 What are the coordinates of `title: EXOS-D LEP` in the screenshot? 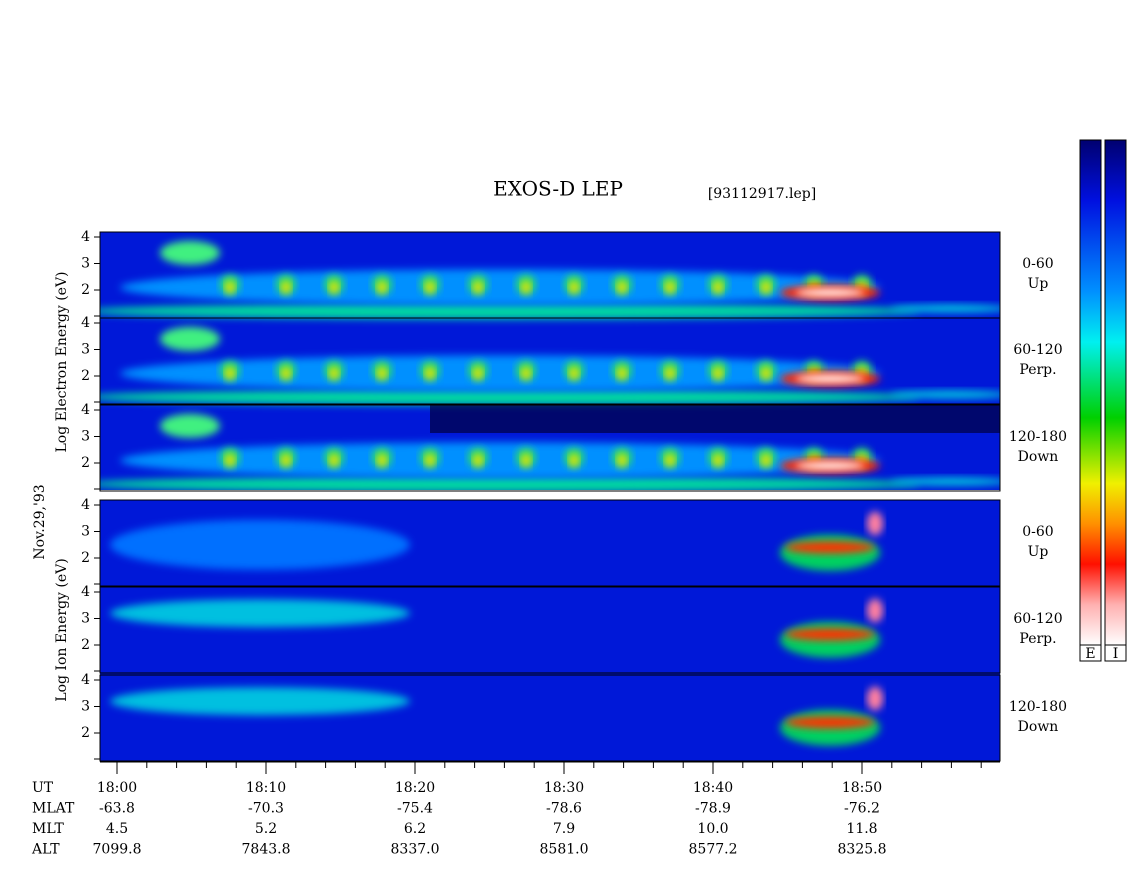 It's located at (558, 189).